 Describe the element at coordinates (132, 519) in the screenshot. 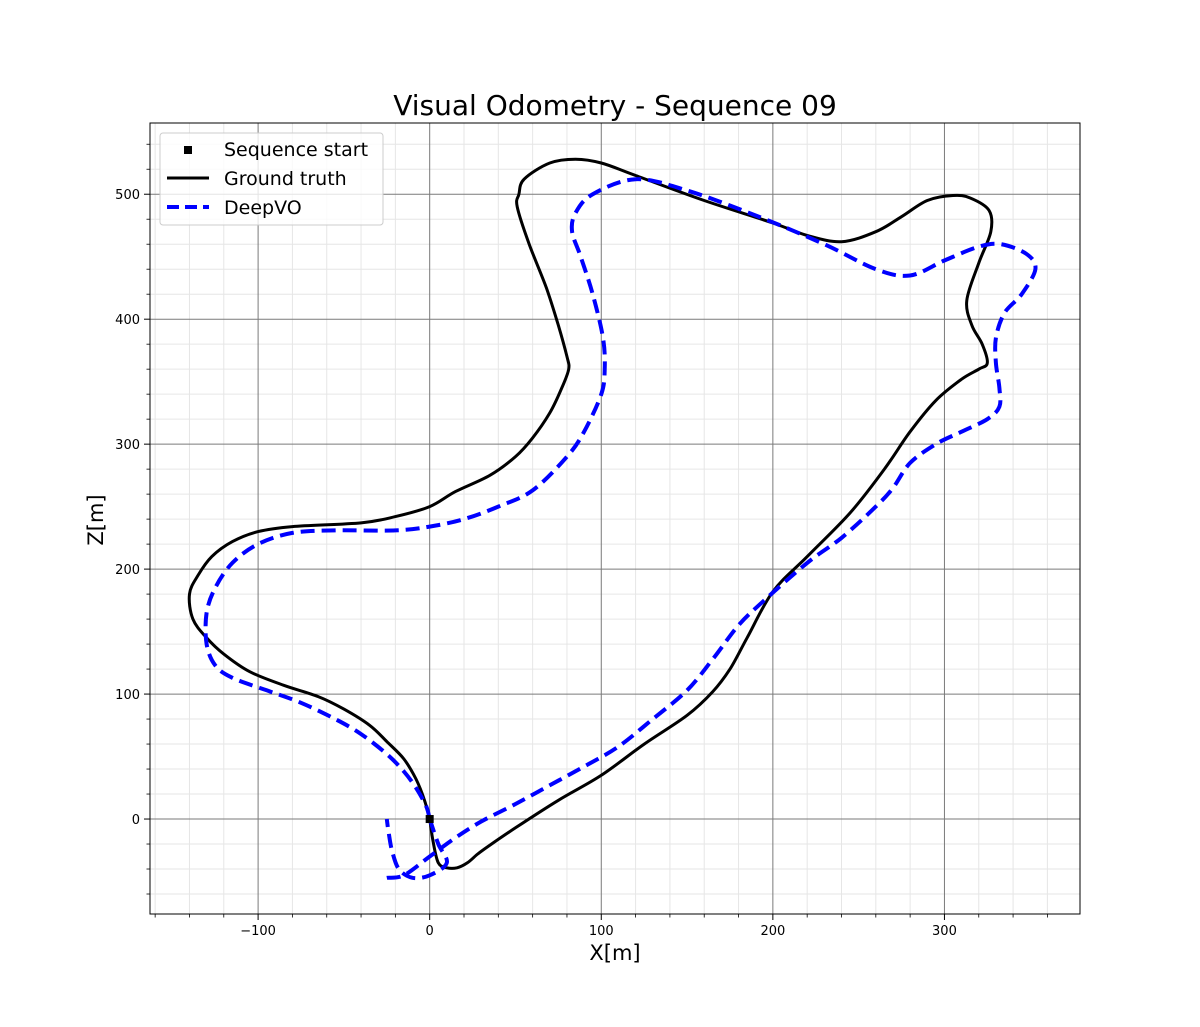

I see `y-axis-ticks: 0 100 200 300 400 500` at that location.